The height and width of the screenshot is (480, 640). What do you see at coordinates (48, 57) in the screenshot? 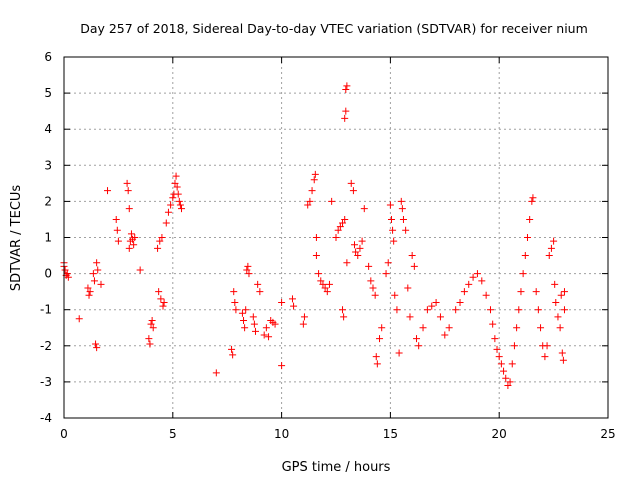
I see `y-tick-label: 6` at bounding box center [48, 57].